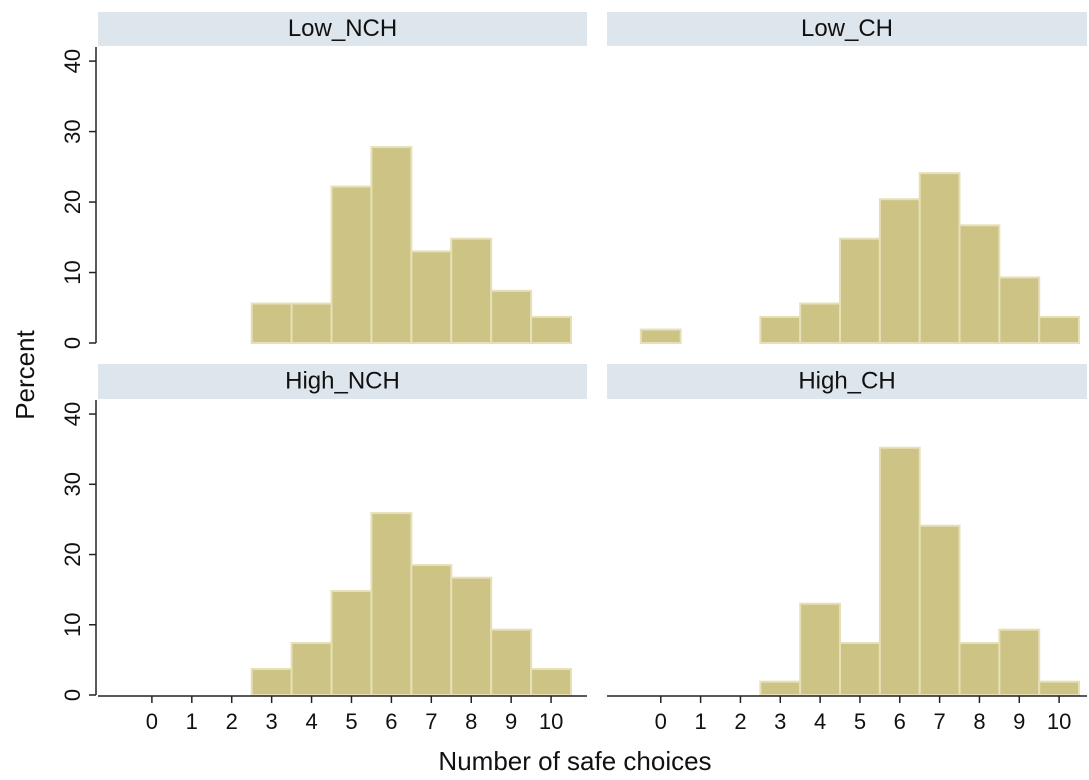 This screenshot has width=1089, height=780. I want to click on panel-title: Low_CH, so click(847, 28).